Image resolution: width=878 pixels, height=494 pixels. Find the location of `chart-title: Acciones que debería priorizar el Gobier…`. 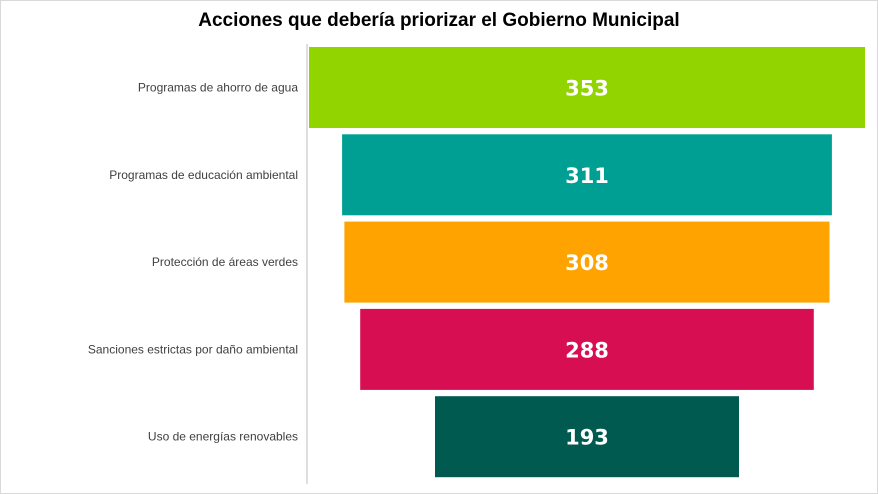

chart-title: Acciones que debería priorizar el Gobier… is located at coordinates (439, 20).